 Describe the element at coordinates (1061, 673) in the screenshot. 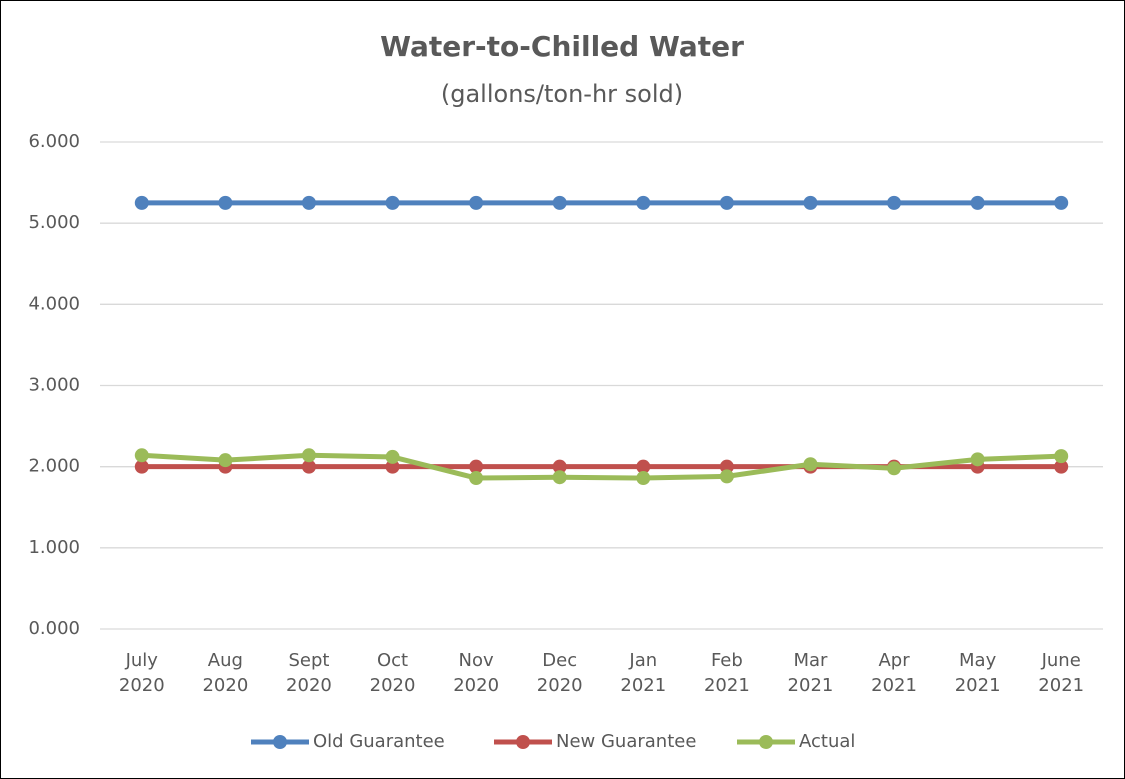

I see `x-tick-label: June 2021` at that location.